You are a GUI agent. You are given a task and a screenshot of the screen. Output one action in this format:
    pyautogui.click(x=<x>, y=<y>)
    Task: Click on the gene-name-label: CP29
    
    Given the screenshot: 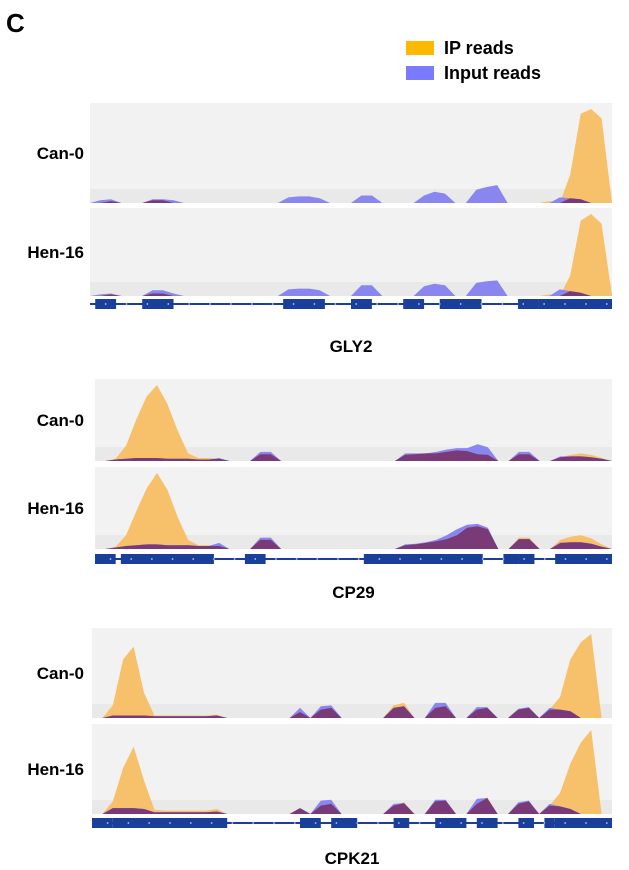 What is the action you would take?
    pyautogui.click(x=353, y=592)
    